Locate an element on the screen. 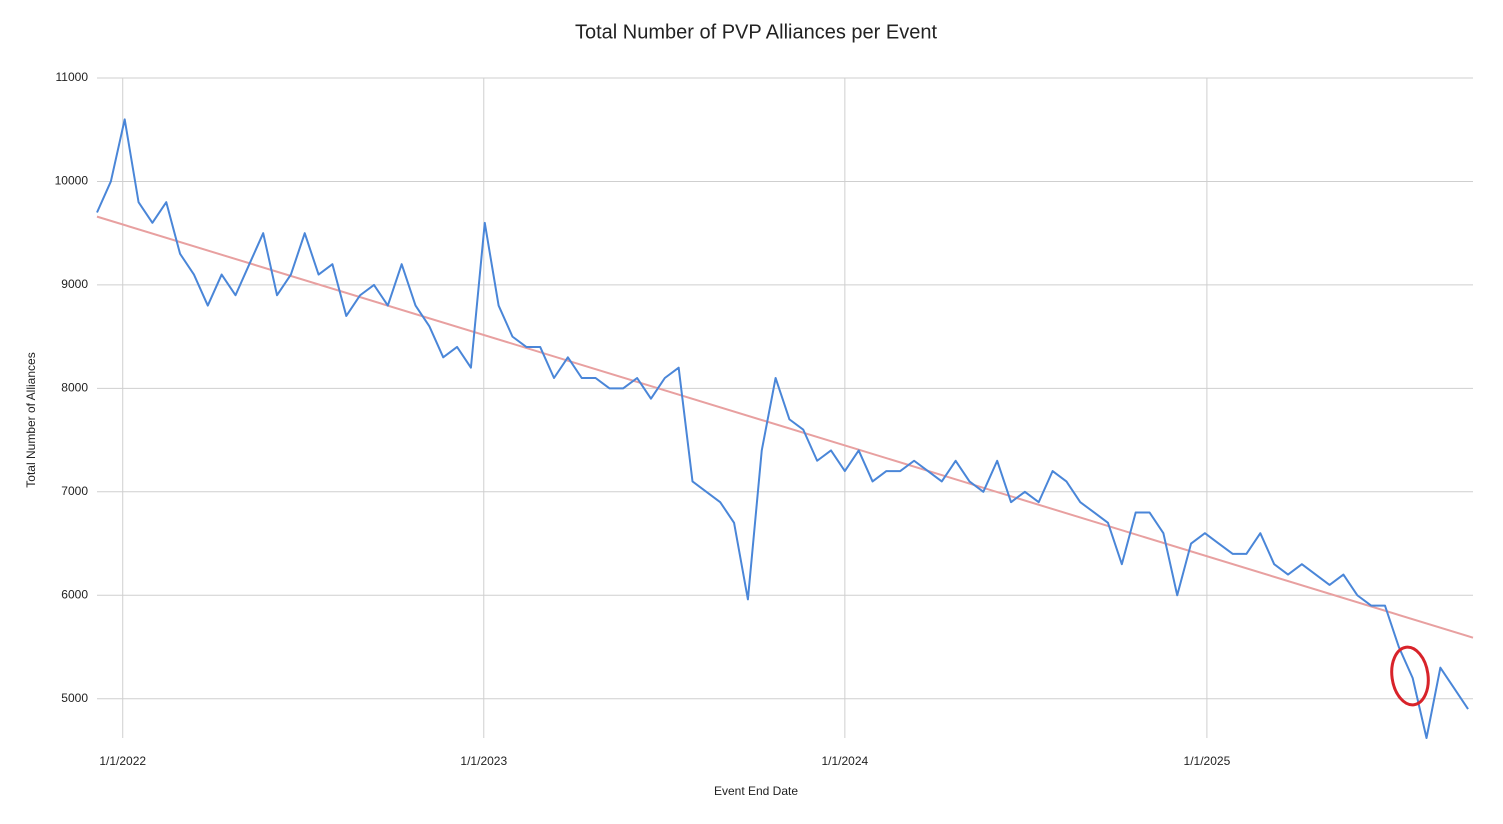 This screenshot has height=824, width=1503. y-axis-label: Total Number of Alliances is located at coordinates (31, 419).